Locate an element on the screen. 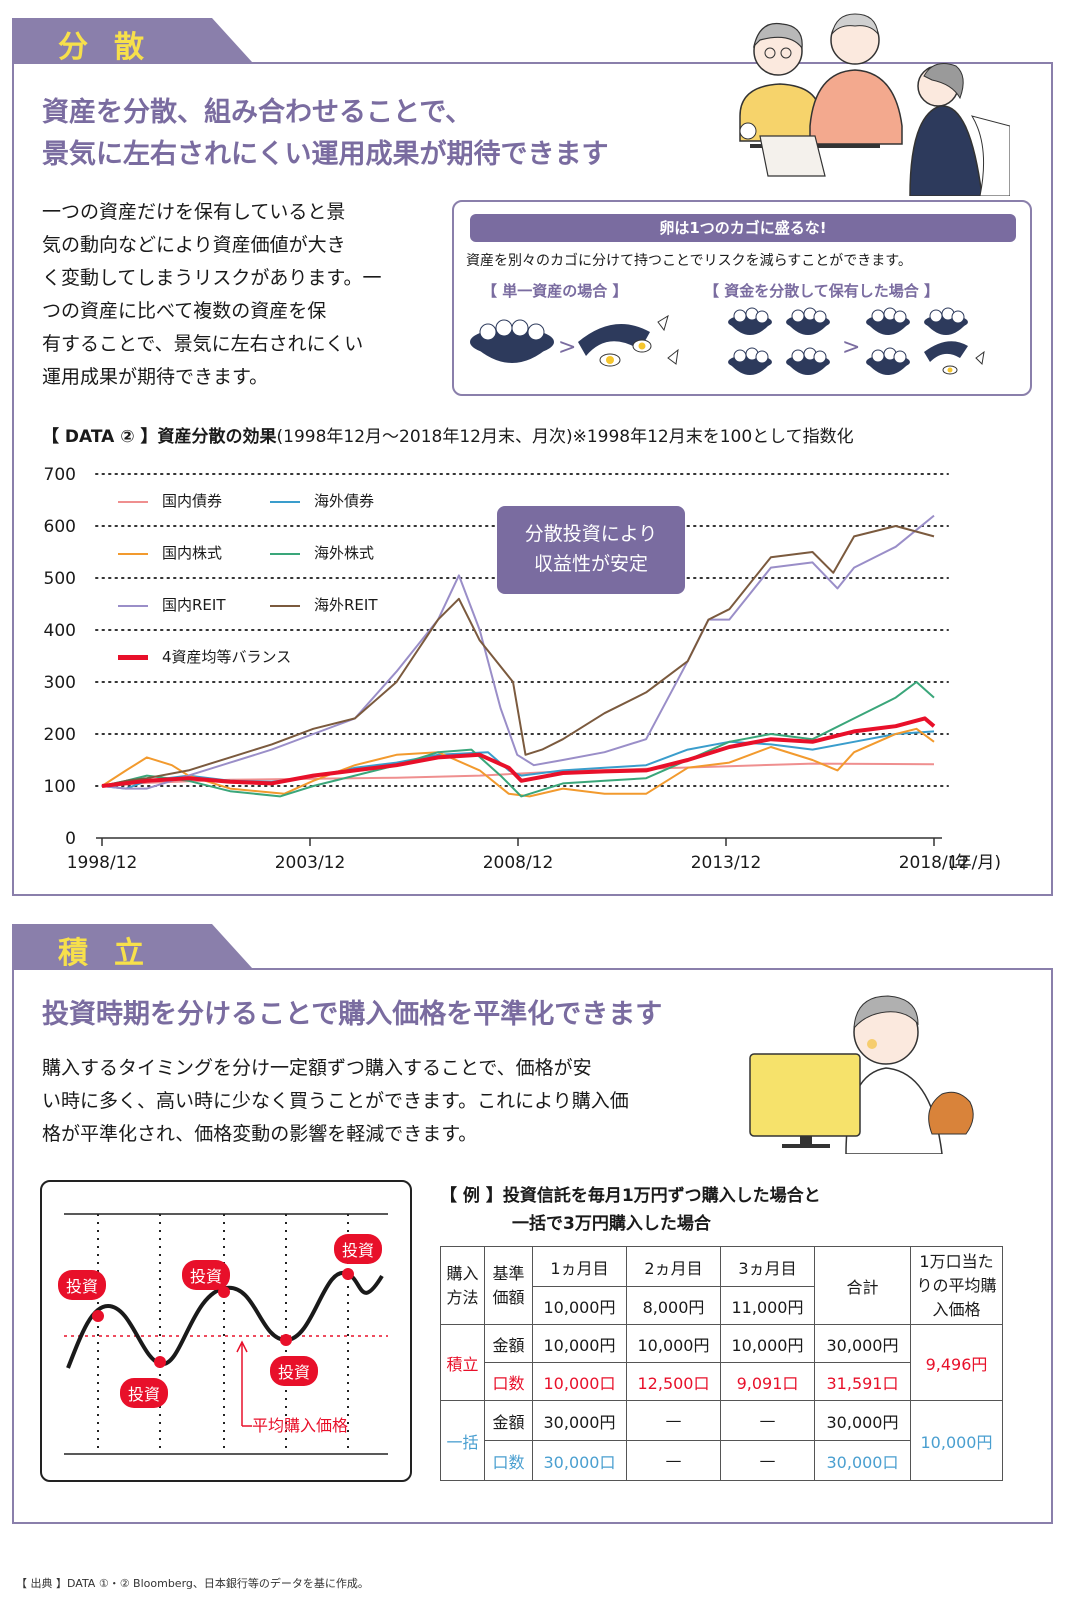 This screenshot has width=1077, height=1602. tsumitate-amount-label: 金額 is located at coordinates (508, 1343).